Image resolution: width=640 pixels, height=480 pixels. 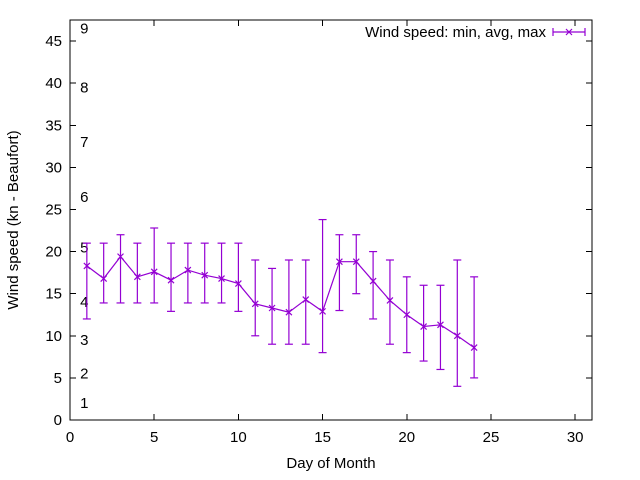 I want to click on beaufort-label-4: 4, so click(x=84, y=302).